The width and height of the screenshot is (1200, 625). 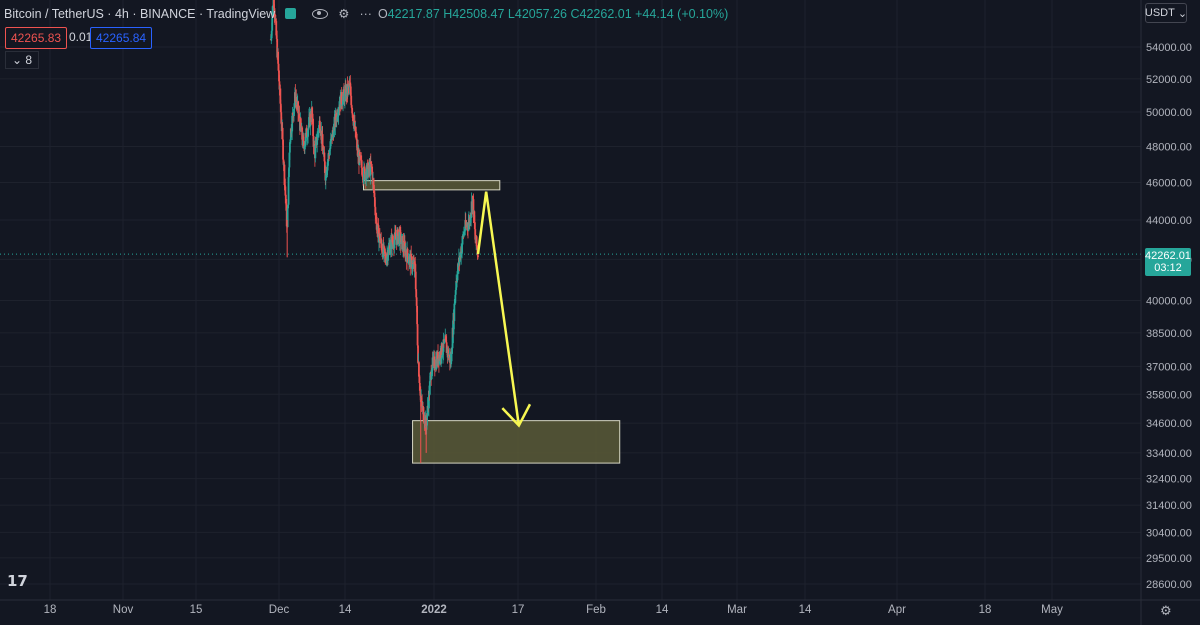 What do you see at coordinates (320, 13) in the screenshot?
I see `eye-icon` at bounding box center [320, 13].